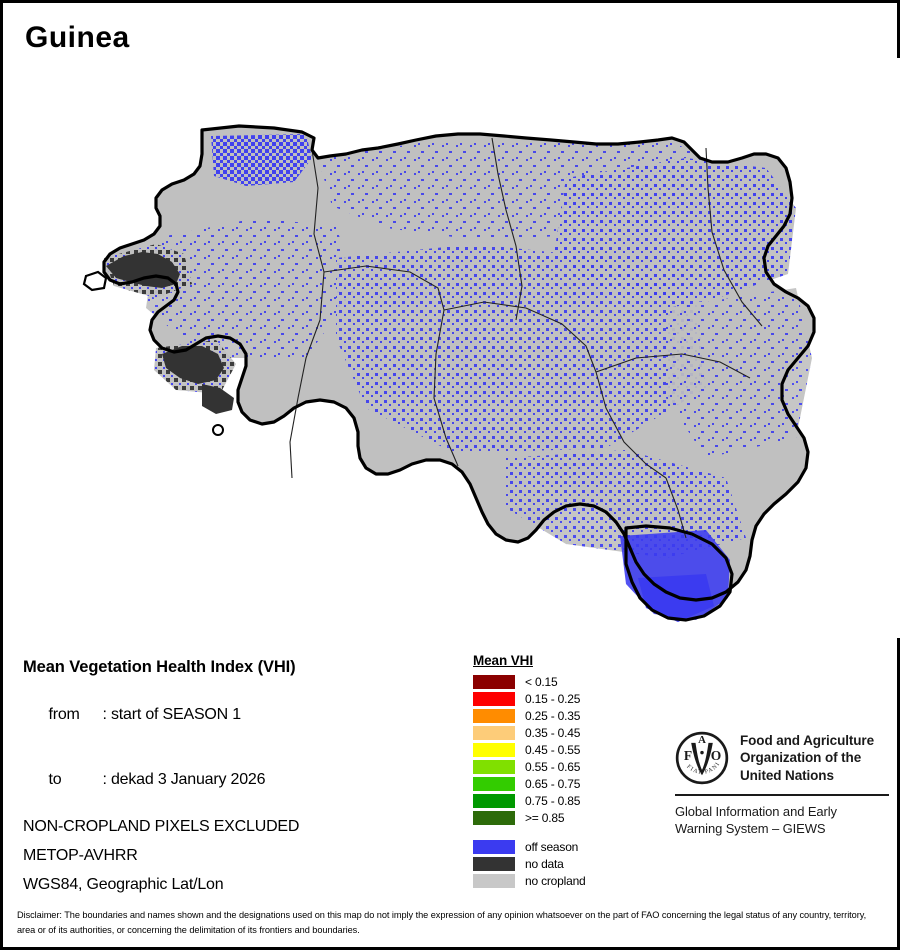 The image size is (900, 950). Describe the element at coordinates (64, 714) in the screenshot. I see `info-row-from-key: from` at that location.